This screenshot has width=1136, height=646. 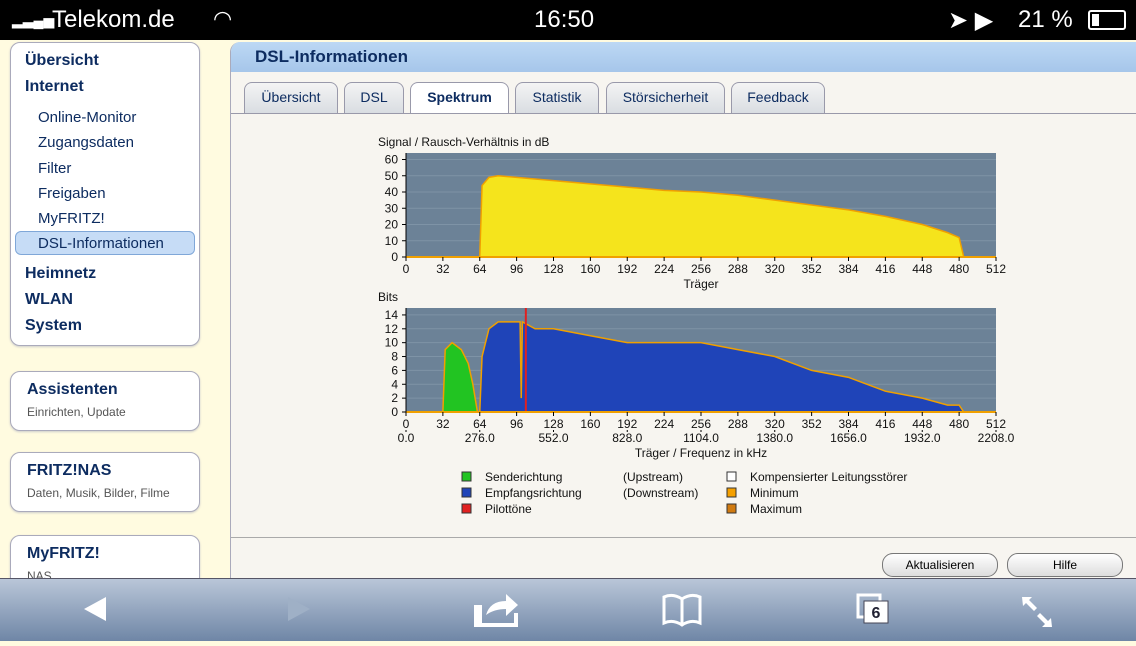 I want to click on y-tick-label: 20, so click(x=392, y=225).